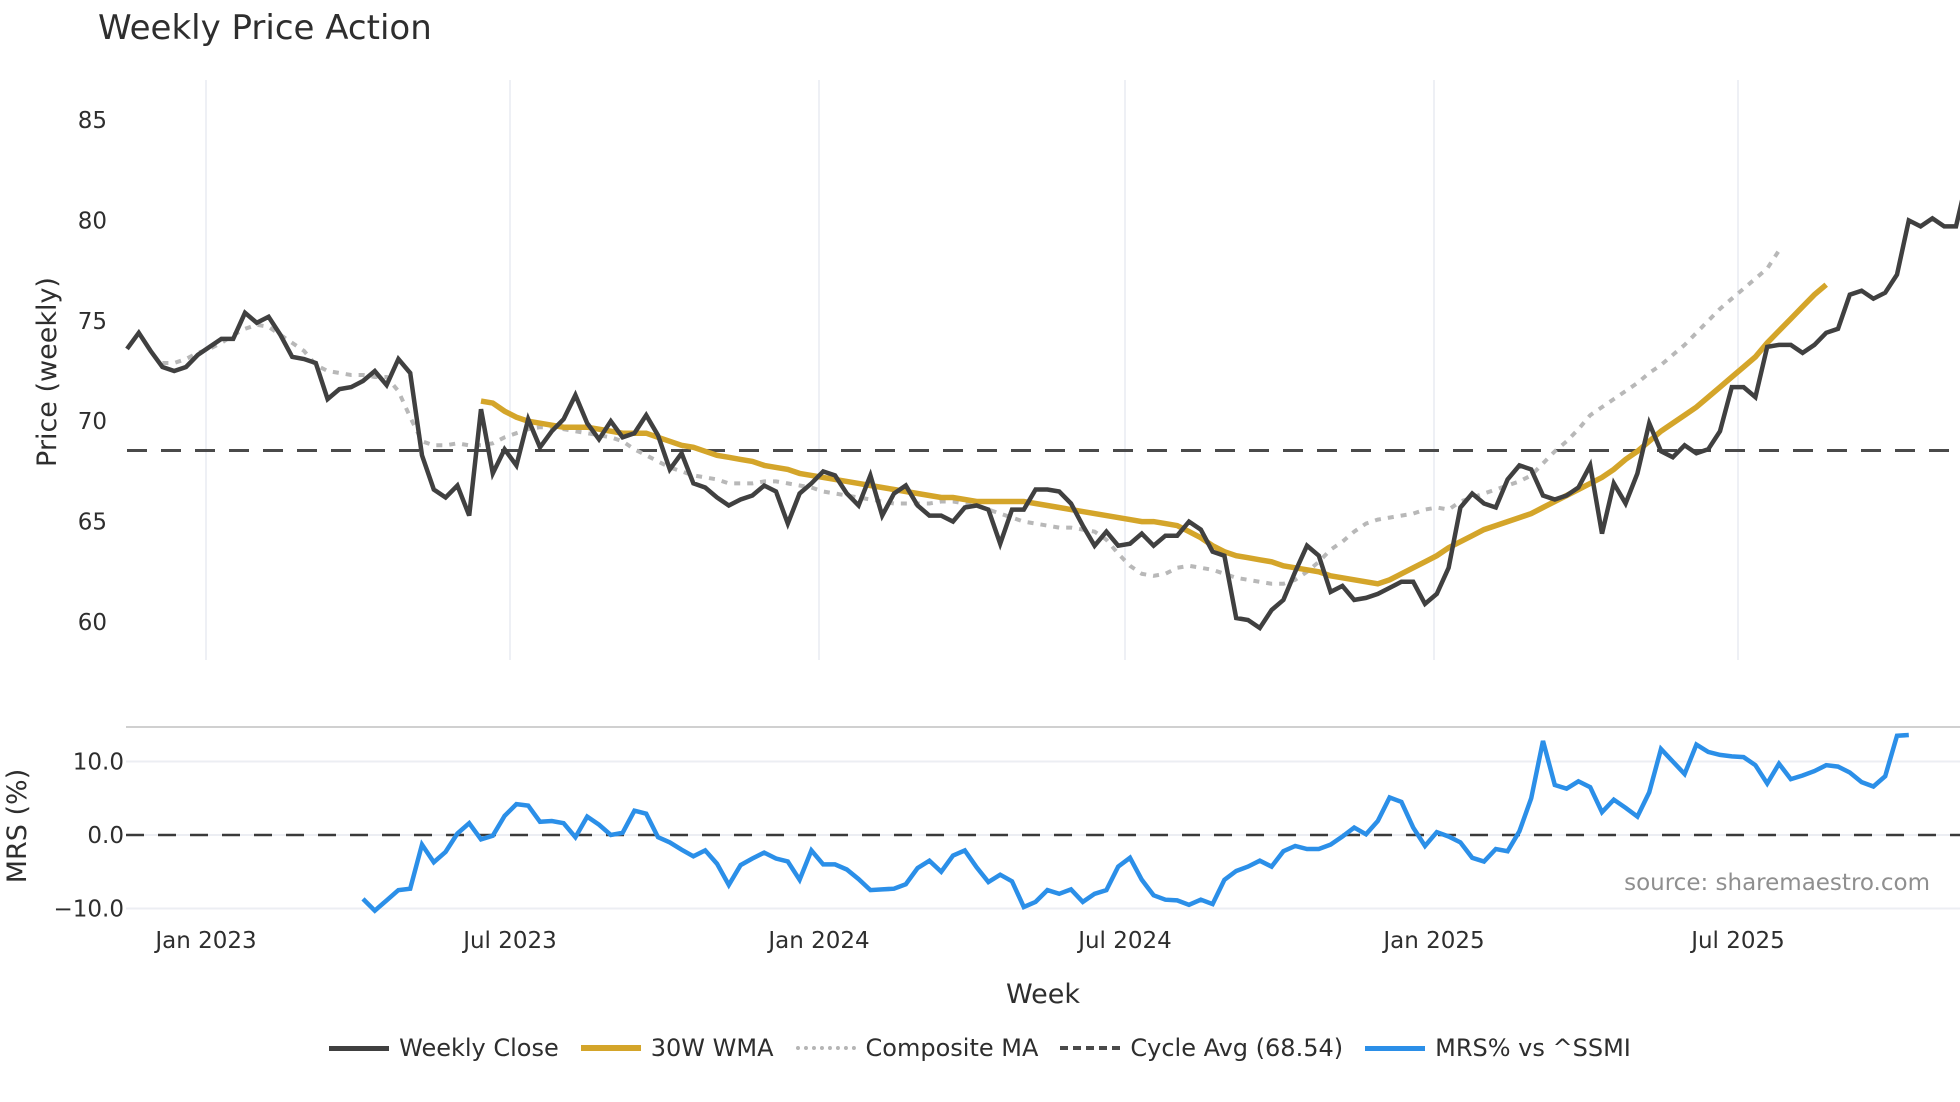  I want to click on legend-item-mrs: MRS% vs ^SSMI, so click(1498, 1048).